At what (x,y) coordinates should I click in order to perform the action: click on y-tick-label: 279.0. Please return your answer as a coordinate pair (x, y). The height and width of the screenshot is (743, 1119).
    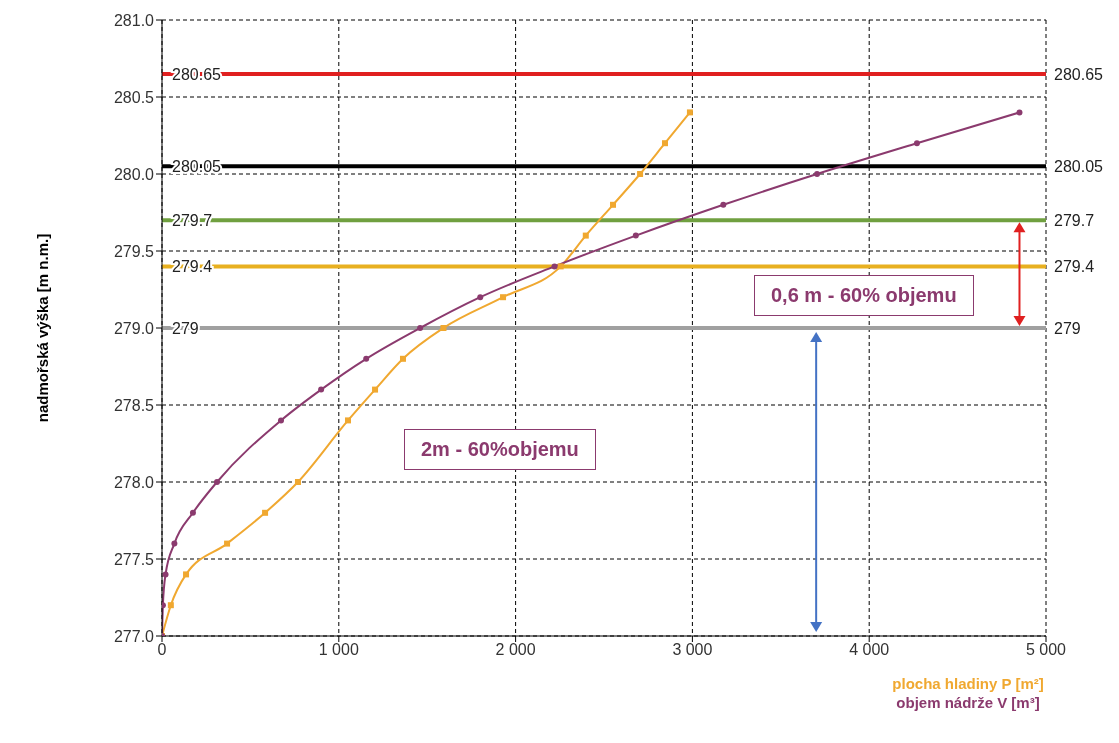
    Looking at the image, I should click on (134, 328).